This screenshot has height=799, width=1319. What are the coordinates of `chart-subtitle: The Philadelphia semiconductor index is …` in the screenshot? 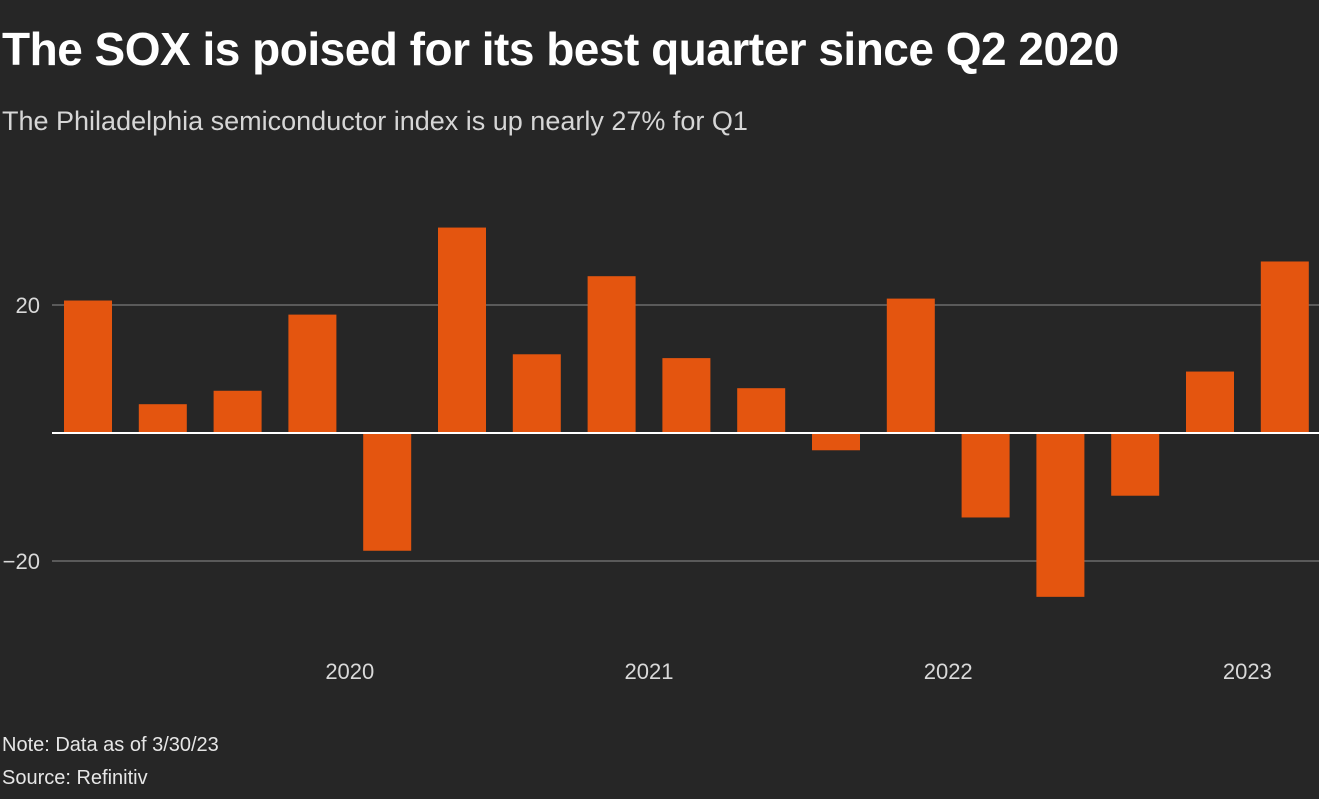 It's located at (375, 121).